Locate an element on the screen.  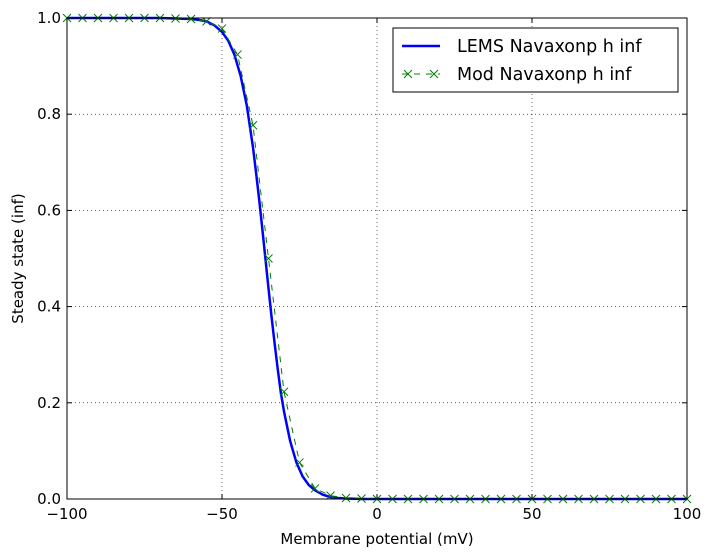
x-tick-label: 0 is located at coordinates (377, 514).